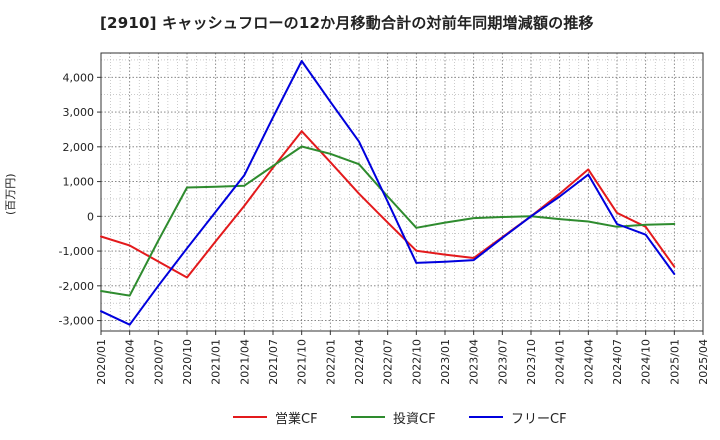 The image size is (720, 440). Describe the element at coordinates (347, 23) in the screenshot. I see `chart-title: [2910] キャッシュフローの12か月移動合計の対前年同期増減額の推移` at that location.